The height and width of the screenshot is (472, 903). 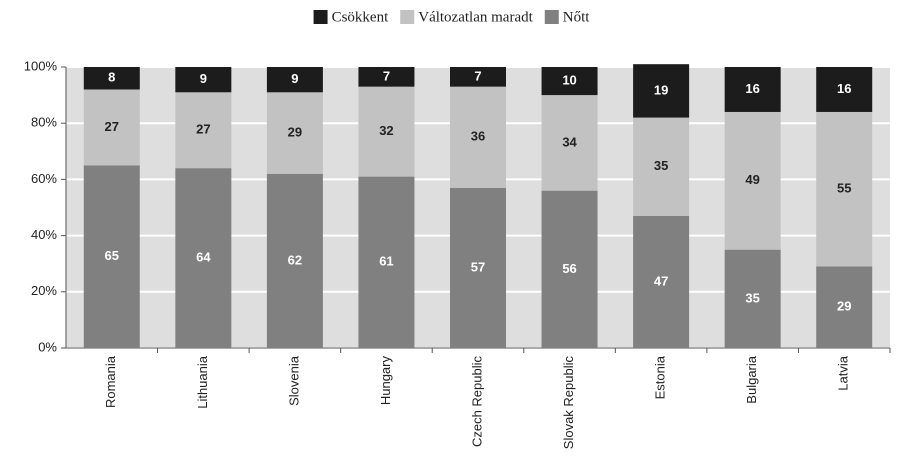 I want to click on y-tick-label: 60%, so click(x=44, y=178).